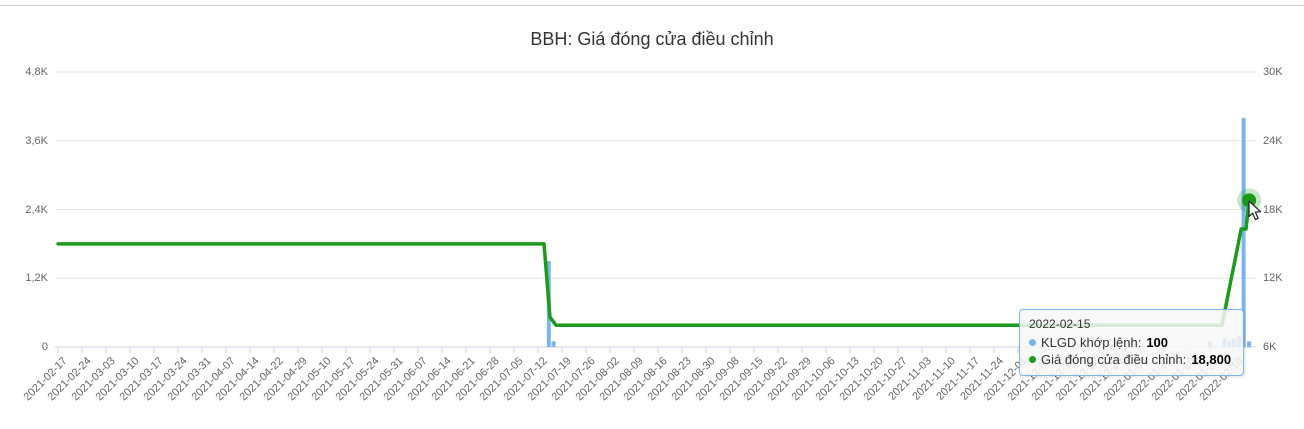 The height and width of the screenshot is (429, 1304). Describe the element at coordinates (36, 72) in the screenshot. I see `y-axis-label-left: 4,8K` at that location.